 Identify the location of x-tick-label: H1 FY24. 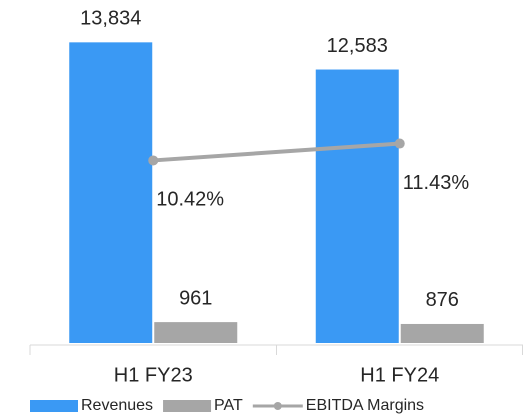
(399, 375).